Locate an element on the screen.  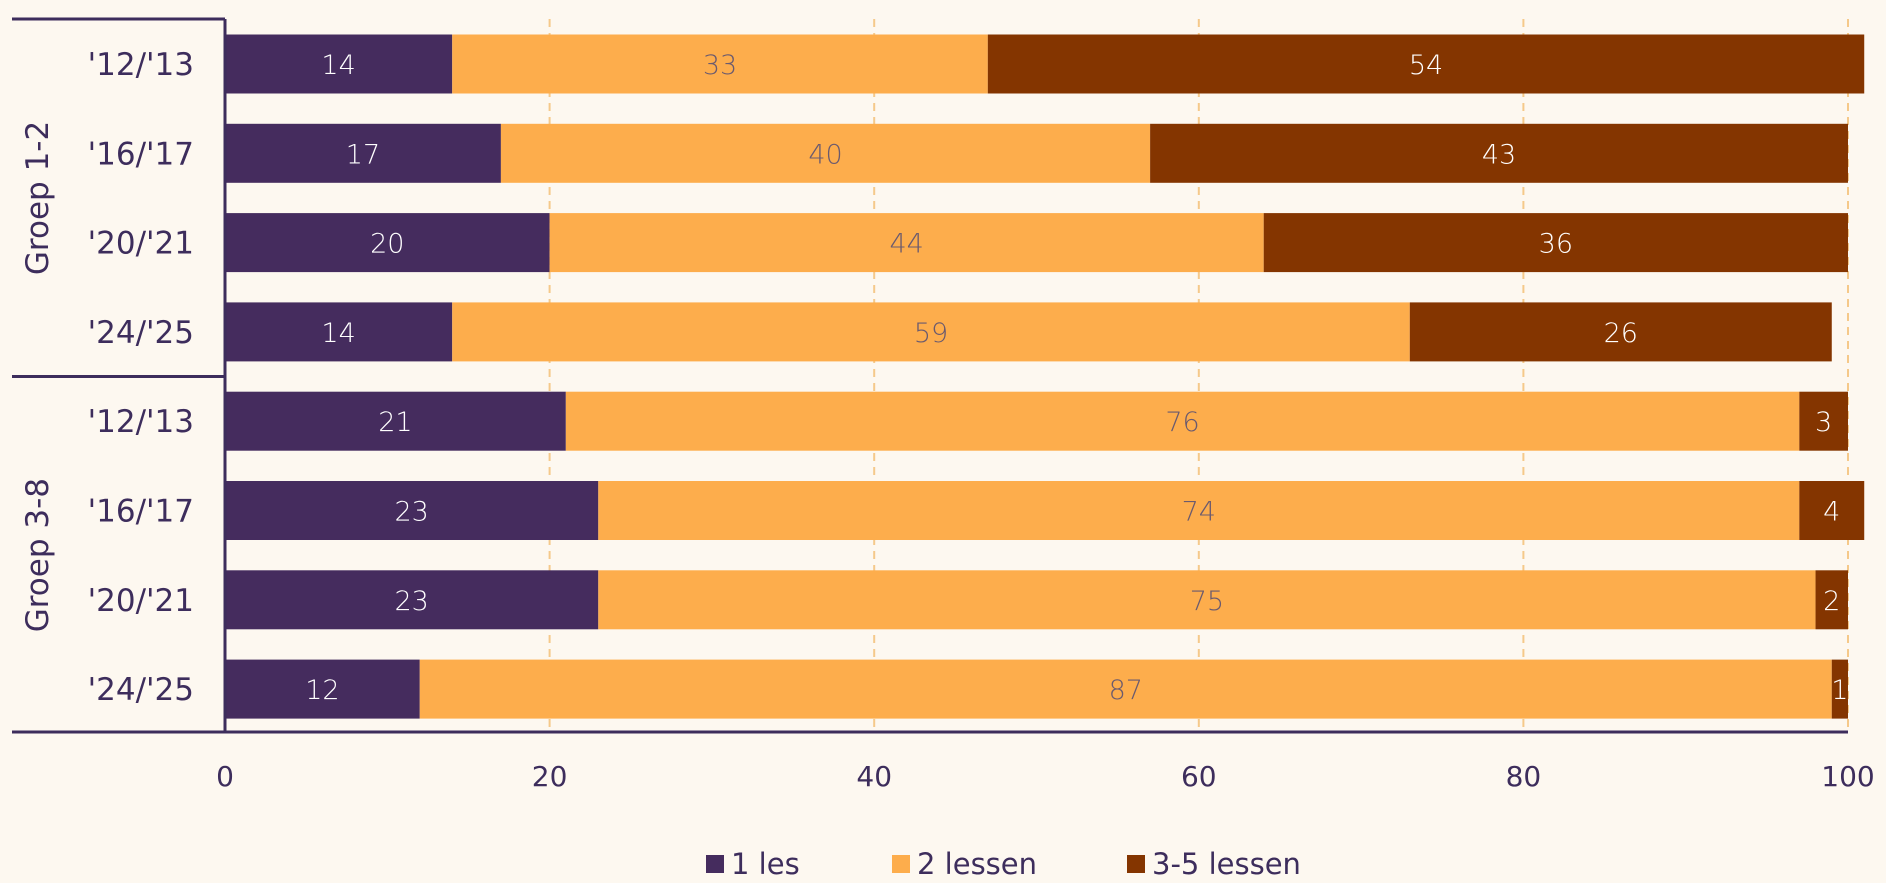
bar-value-label: 20 is located at coordinates (387, 244).